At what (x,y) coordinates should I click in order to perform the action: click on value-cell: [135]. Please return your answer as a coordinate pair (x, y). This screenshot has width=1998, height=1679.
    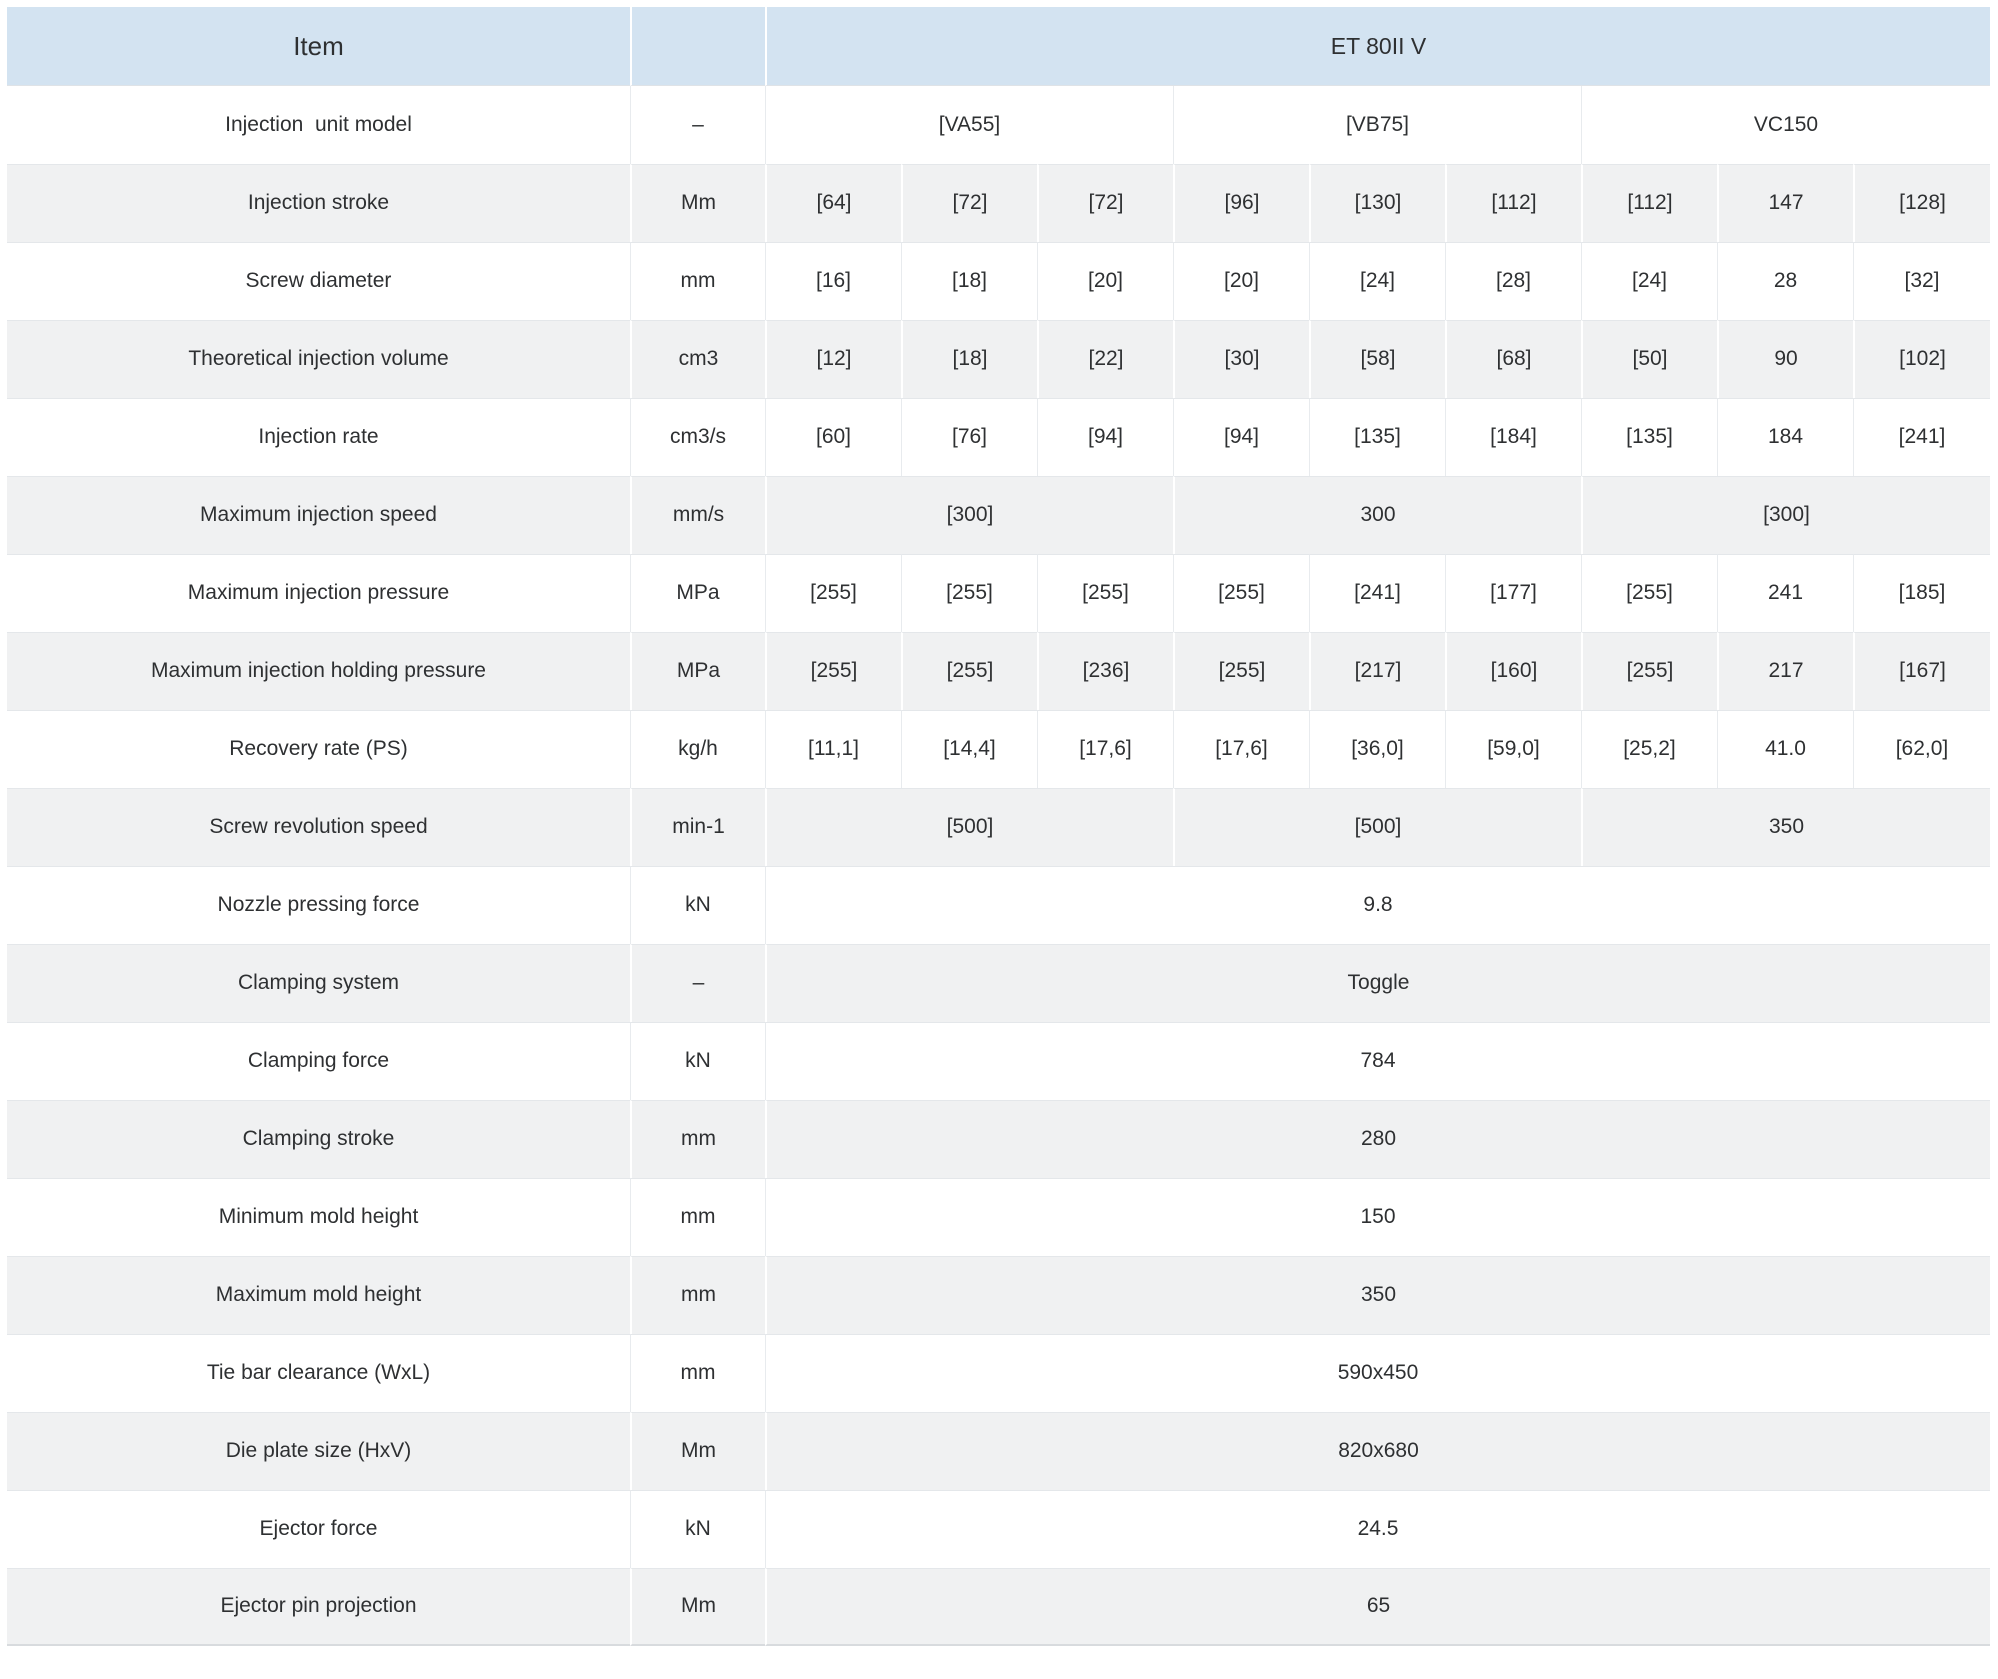
    Looking at the image, I should click on (1377, 437).